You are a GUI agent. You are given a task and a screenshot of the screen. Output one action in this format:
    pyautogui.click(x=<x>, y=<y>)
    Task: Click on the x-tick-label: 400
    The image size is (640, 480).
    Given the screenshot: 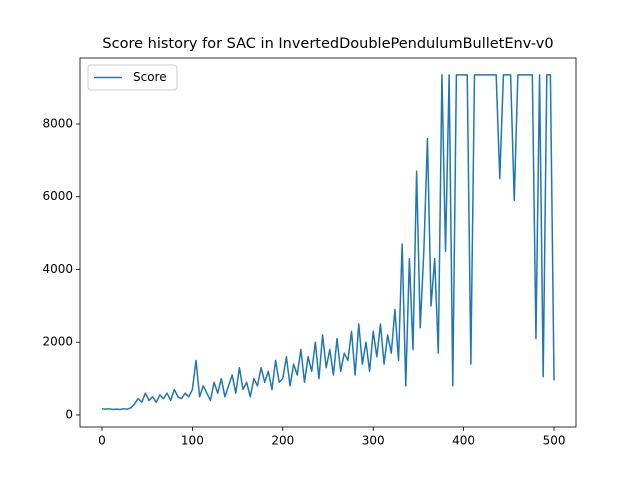 What is the action you would take?
    pyautogui.click(x=463, y=441)
    